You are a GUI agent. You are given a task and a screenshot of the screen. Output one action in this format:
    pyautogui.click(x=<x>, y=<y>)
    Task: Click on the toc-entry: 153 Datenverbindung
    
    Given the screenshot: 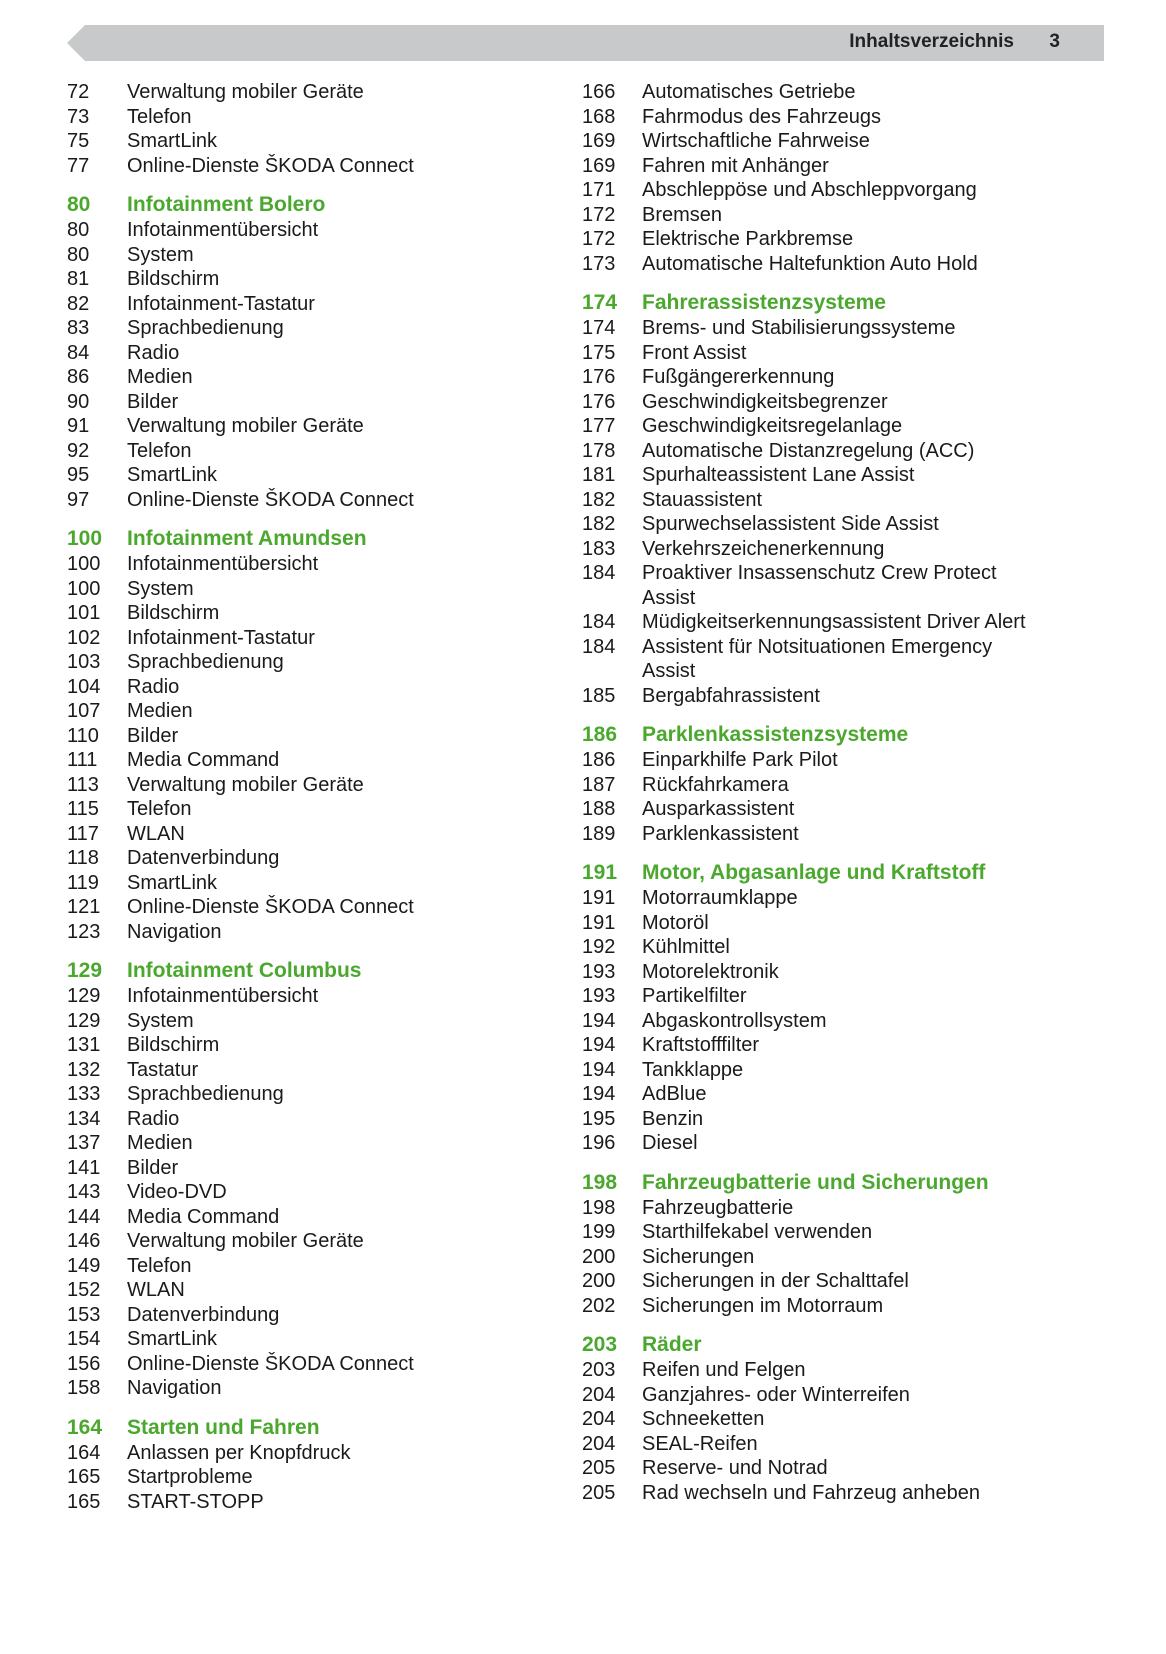 What is the action you would take?
    pyautogui.click(x=297, y=1315)
    